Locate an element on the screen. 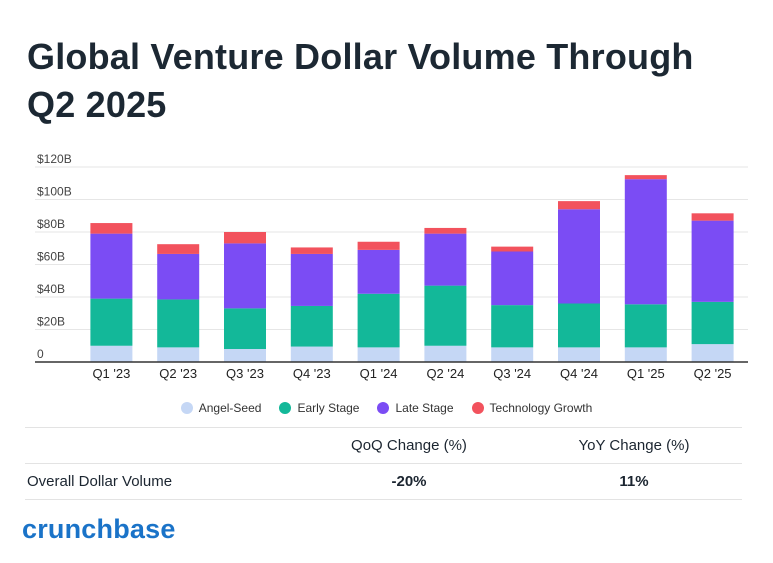 The image size is (773, 563). x-tick-label: Q1 '24 is located at coordinates (379, 373).